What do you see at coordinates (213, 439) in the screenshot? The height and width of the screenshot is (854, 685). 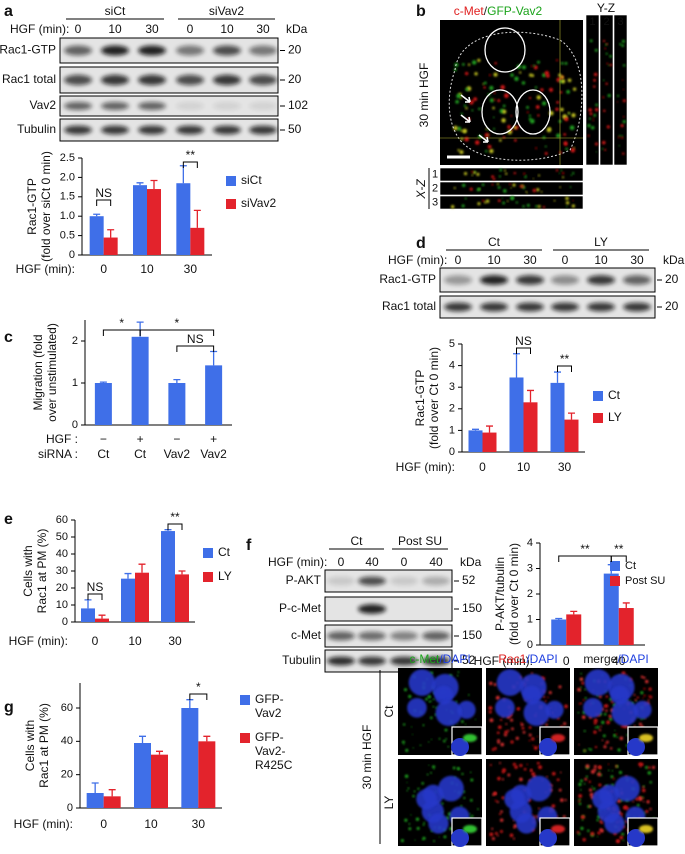 I see `x-tick-label: +` at bounding box center [213, 439].